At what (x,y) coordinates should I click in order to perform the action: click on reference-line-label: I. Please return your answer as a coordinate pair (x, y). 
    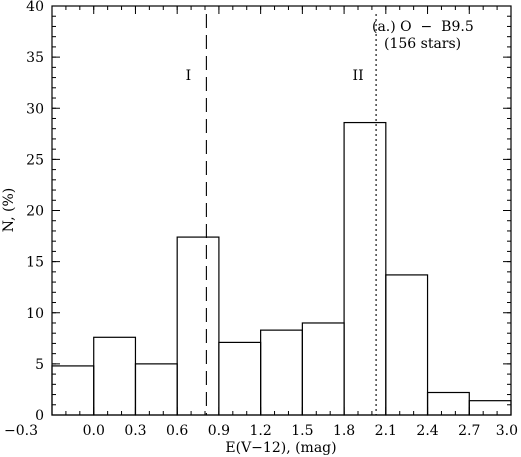
    Looking at the image, I should click on (189, 76).